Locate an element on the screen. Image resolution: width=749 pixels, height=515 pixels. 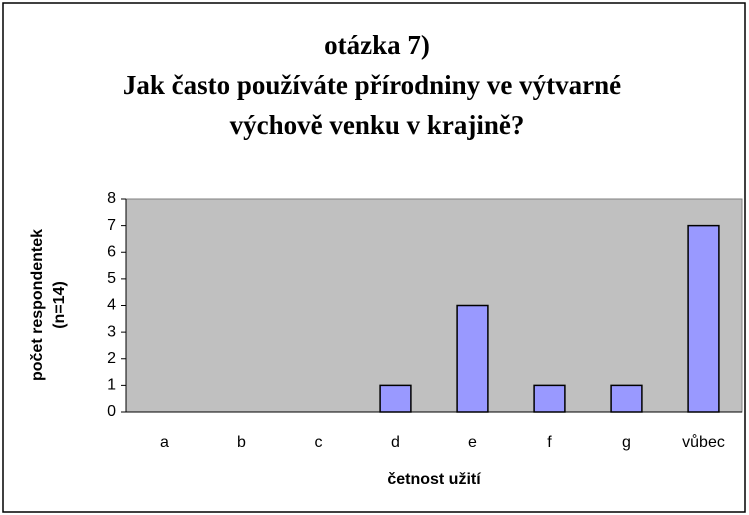
y-tick-label: 3 is located at coordinates (111, 331).